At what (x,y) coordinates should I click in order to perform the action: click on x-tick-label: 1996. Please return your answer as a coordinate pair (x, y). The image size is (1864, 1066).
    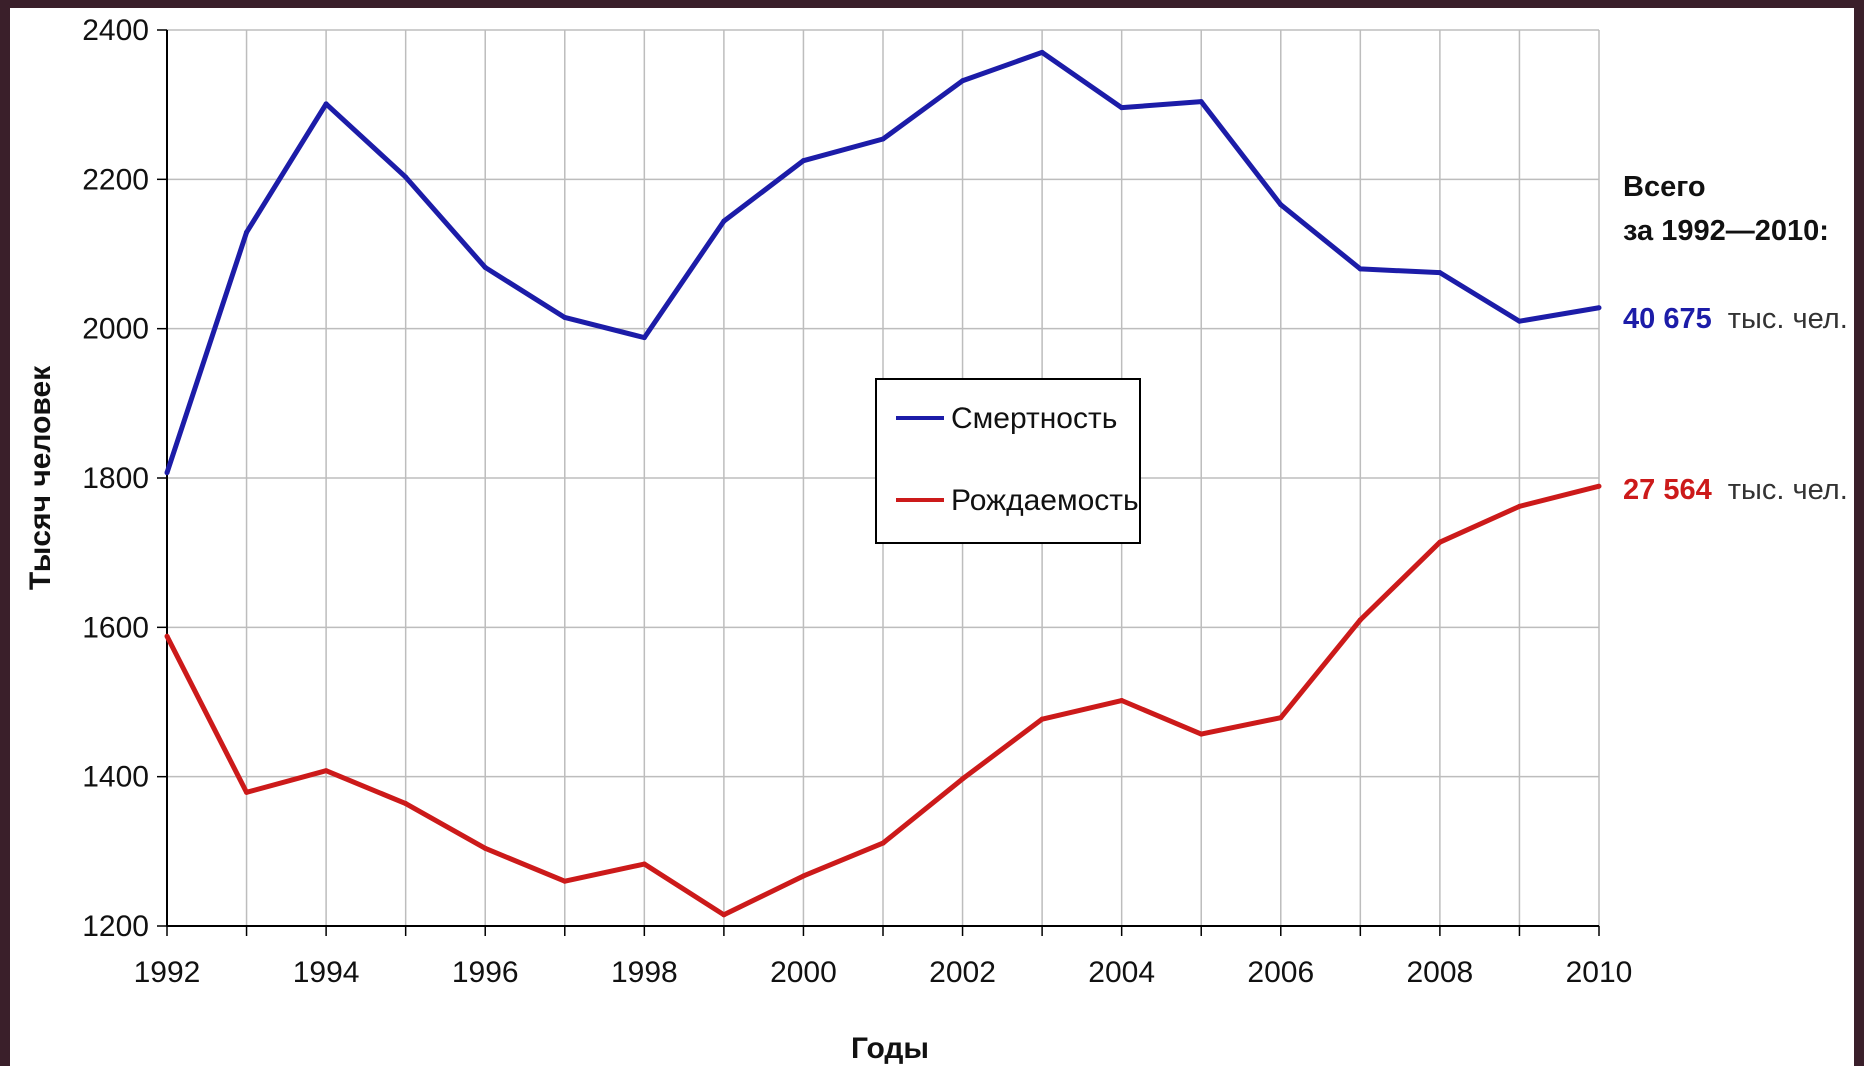
    Looking at the image, I should click on (485, 972).